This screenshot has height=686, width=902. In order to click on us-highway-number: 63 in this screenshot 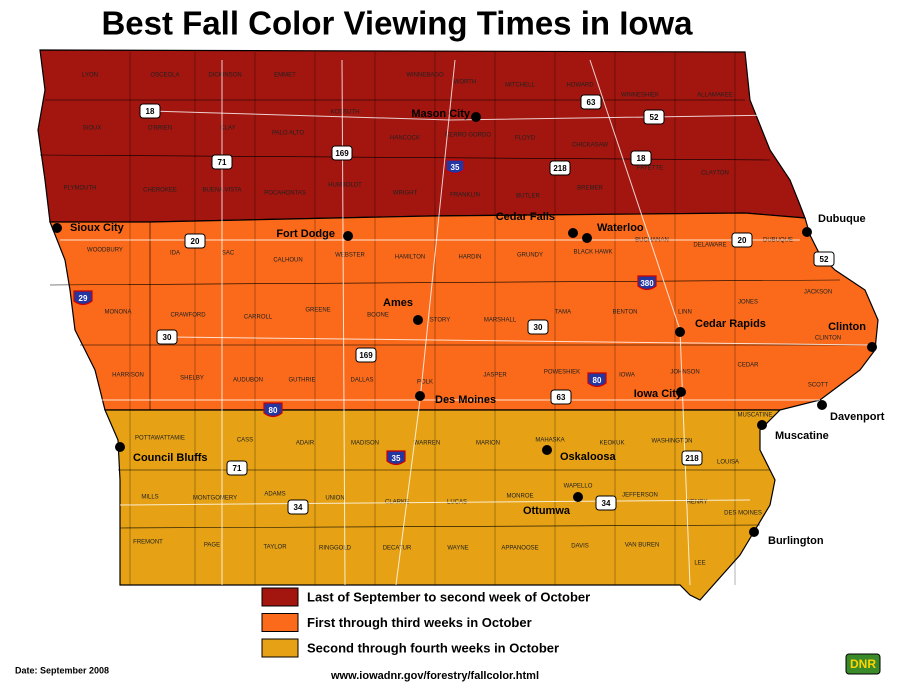, I will do `click(561, 397)`.